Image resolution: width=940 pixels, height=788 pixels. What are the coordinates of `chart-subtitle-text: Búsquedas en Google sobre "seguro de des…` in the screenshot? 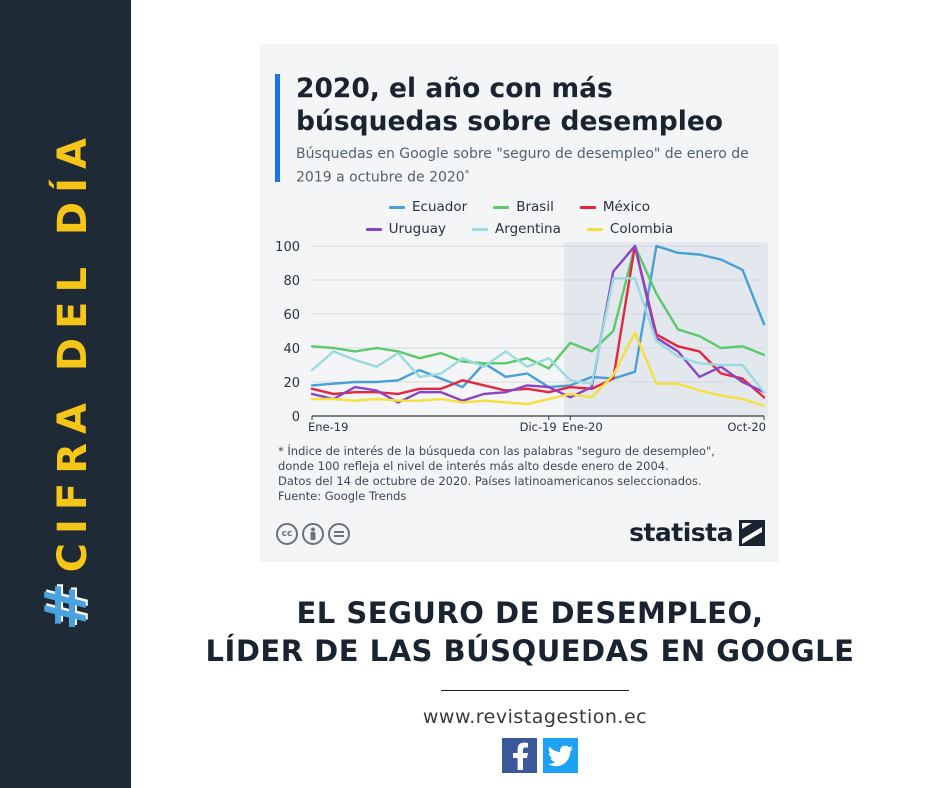 It's located at (522, 166).